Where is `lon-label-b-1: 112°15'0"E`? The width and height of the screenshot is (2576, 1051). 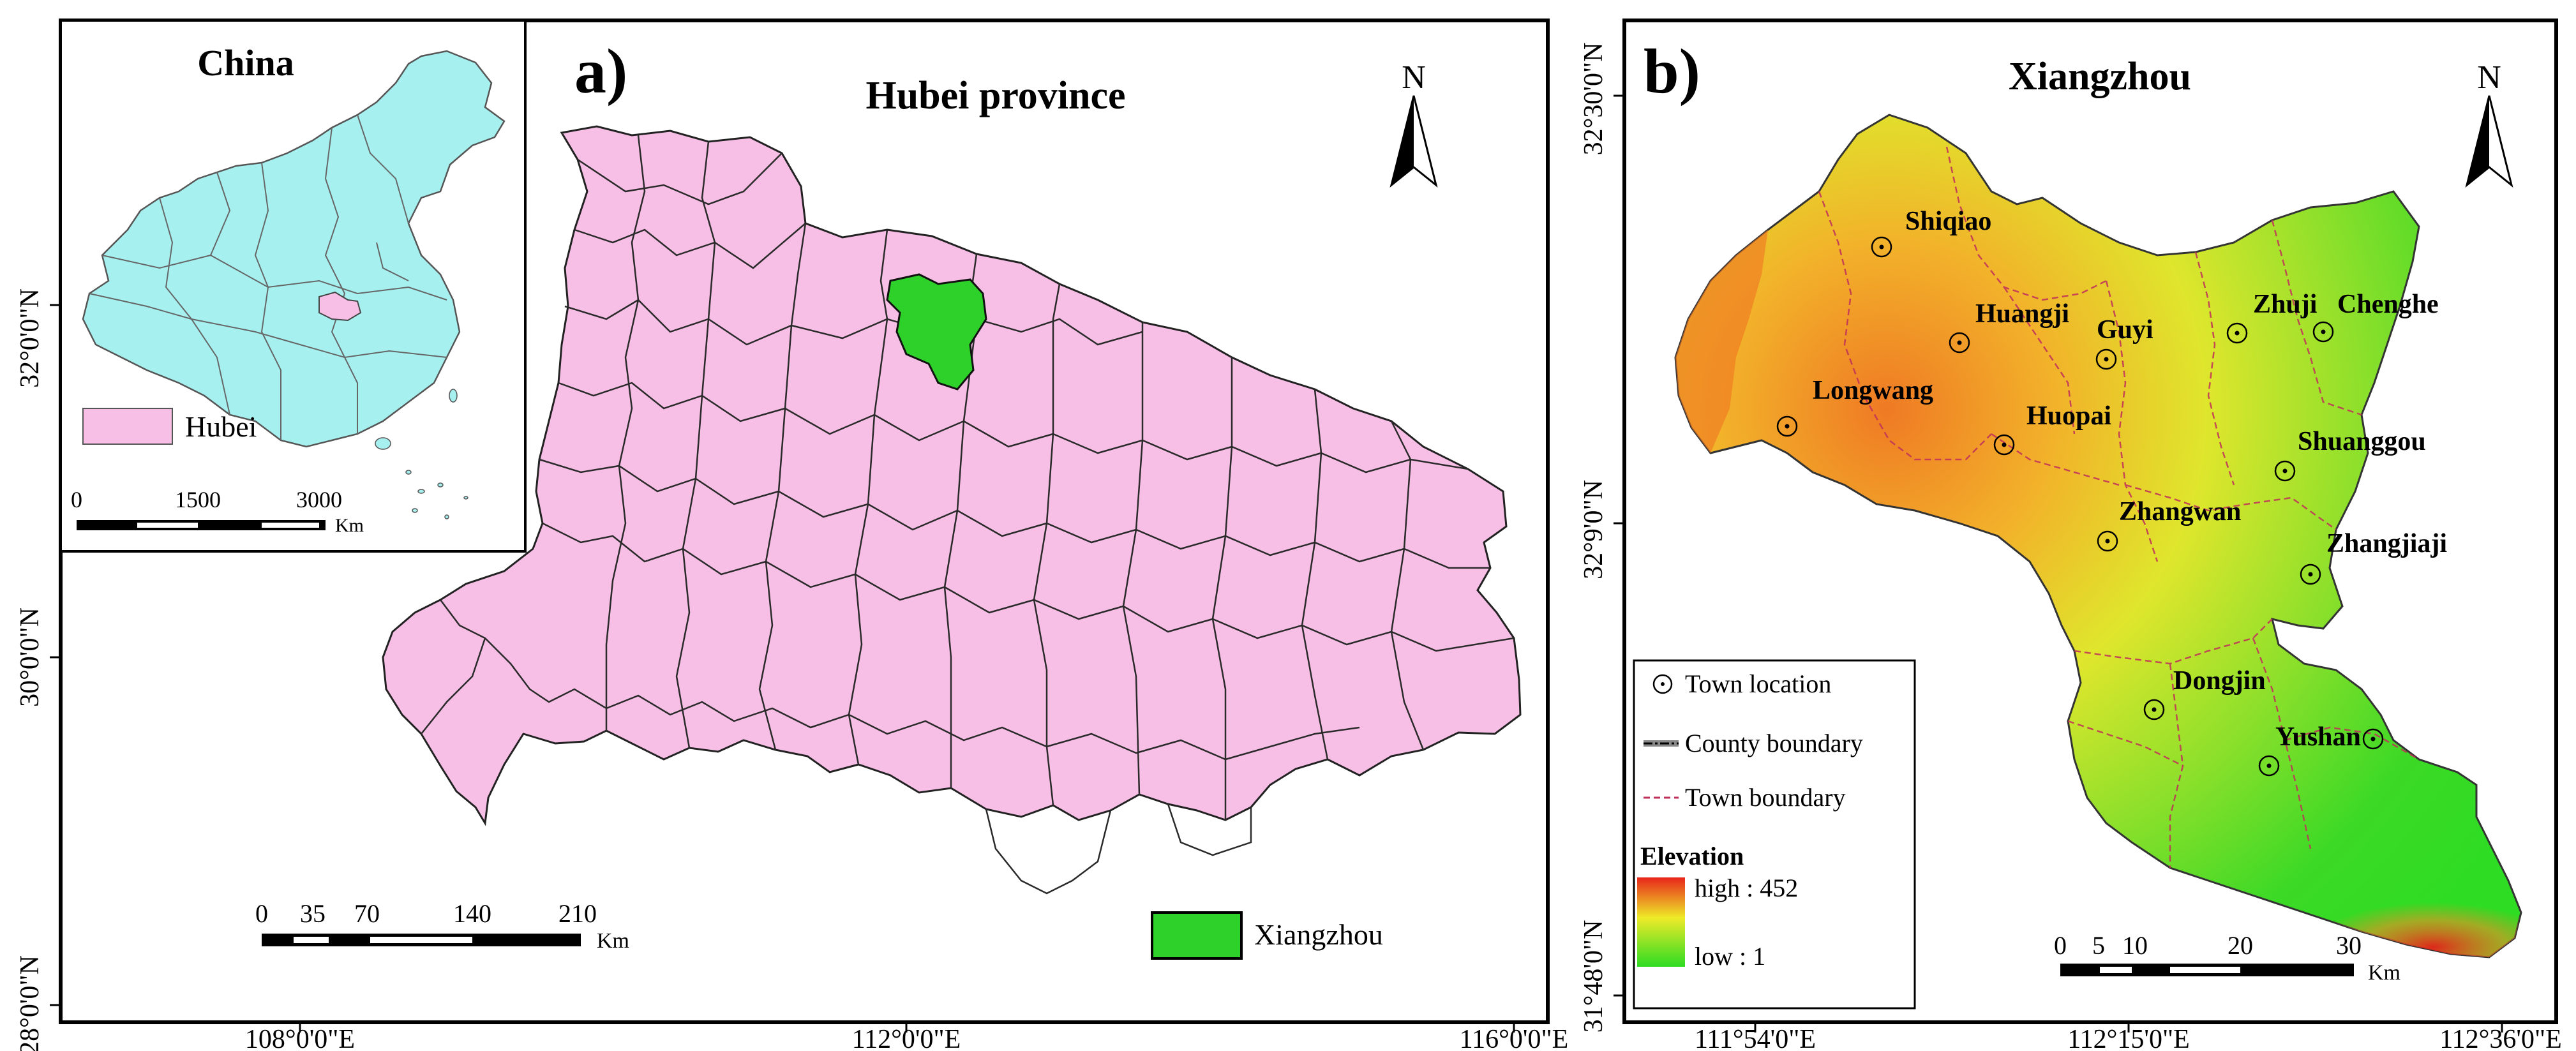
lon-label-b-1: 112°15'0"E is located at coordinates (2128, 1038).